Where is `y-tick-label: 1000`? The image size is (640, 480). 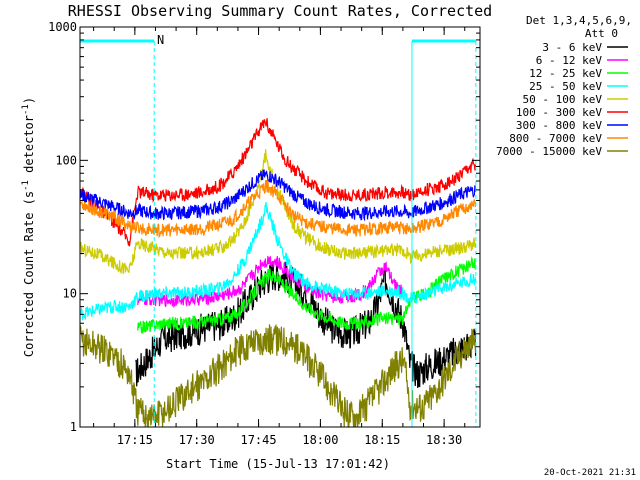 y-tick-label: 1000 is located at coordinates (62, 27).